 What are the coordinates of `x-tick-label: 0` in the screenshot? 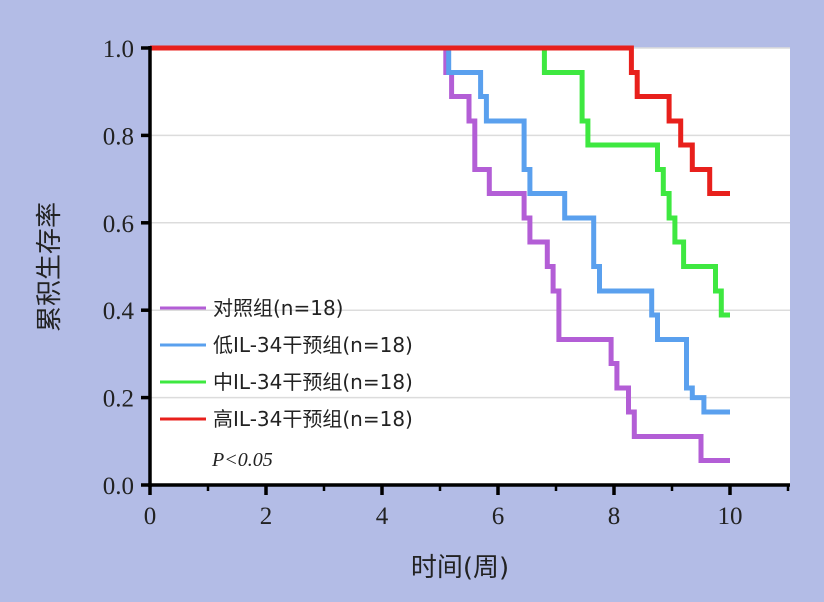 It's located at (150, 516).